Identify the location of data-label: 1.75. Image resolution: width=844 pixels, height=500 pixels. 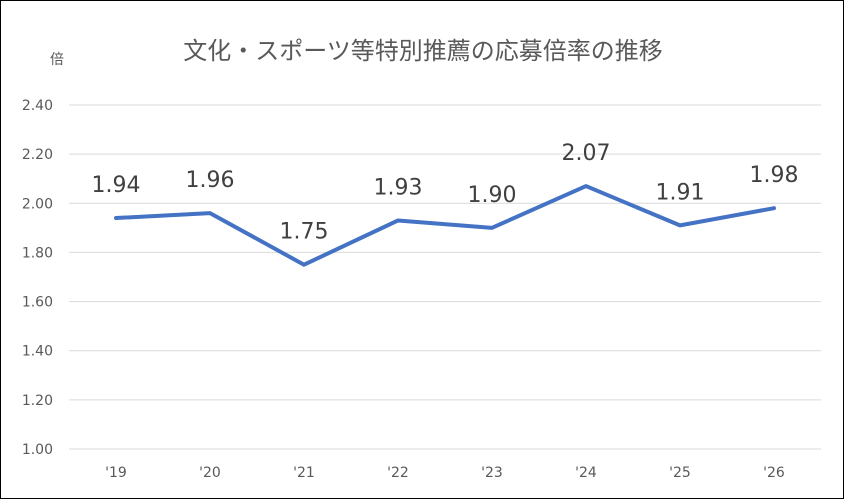
(304, 232).